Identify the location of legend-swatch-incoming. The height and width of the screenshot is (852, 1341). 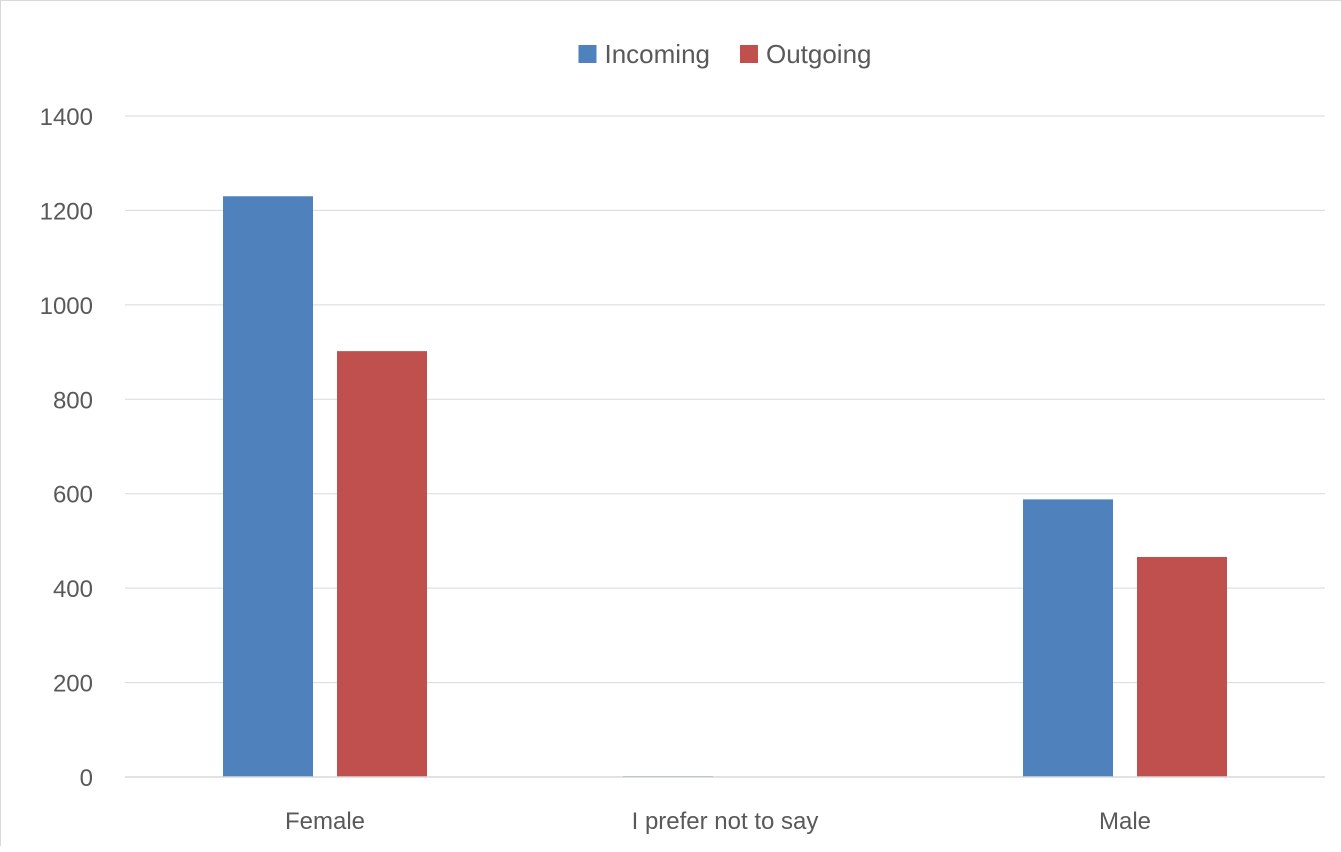
(587, 54).